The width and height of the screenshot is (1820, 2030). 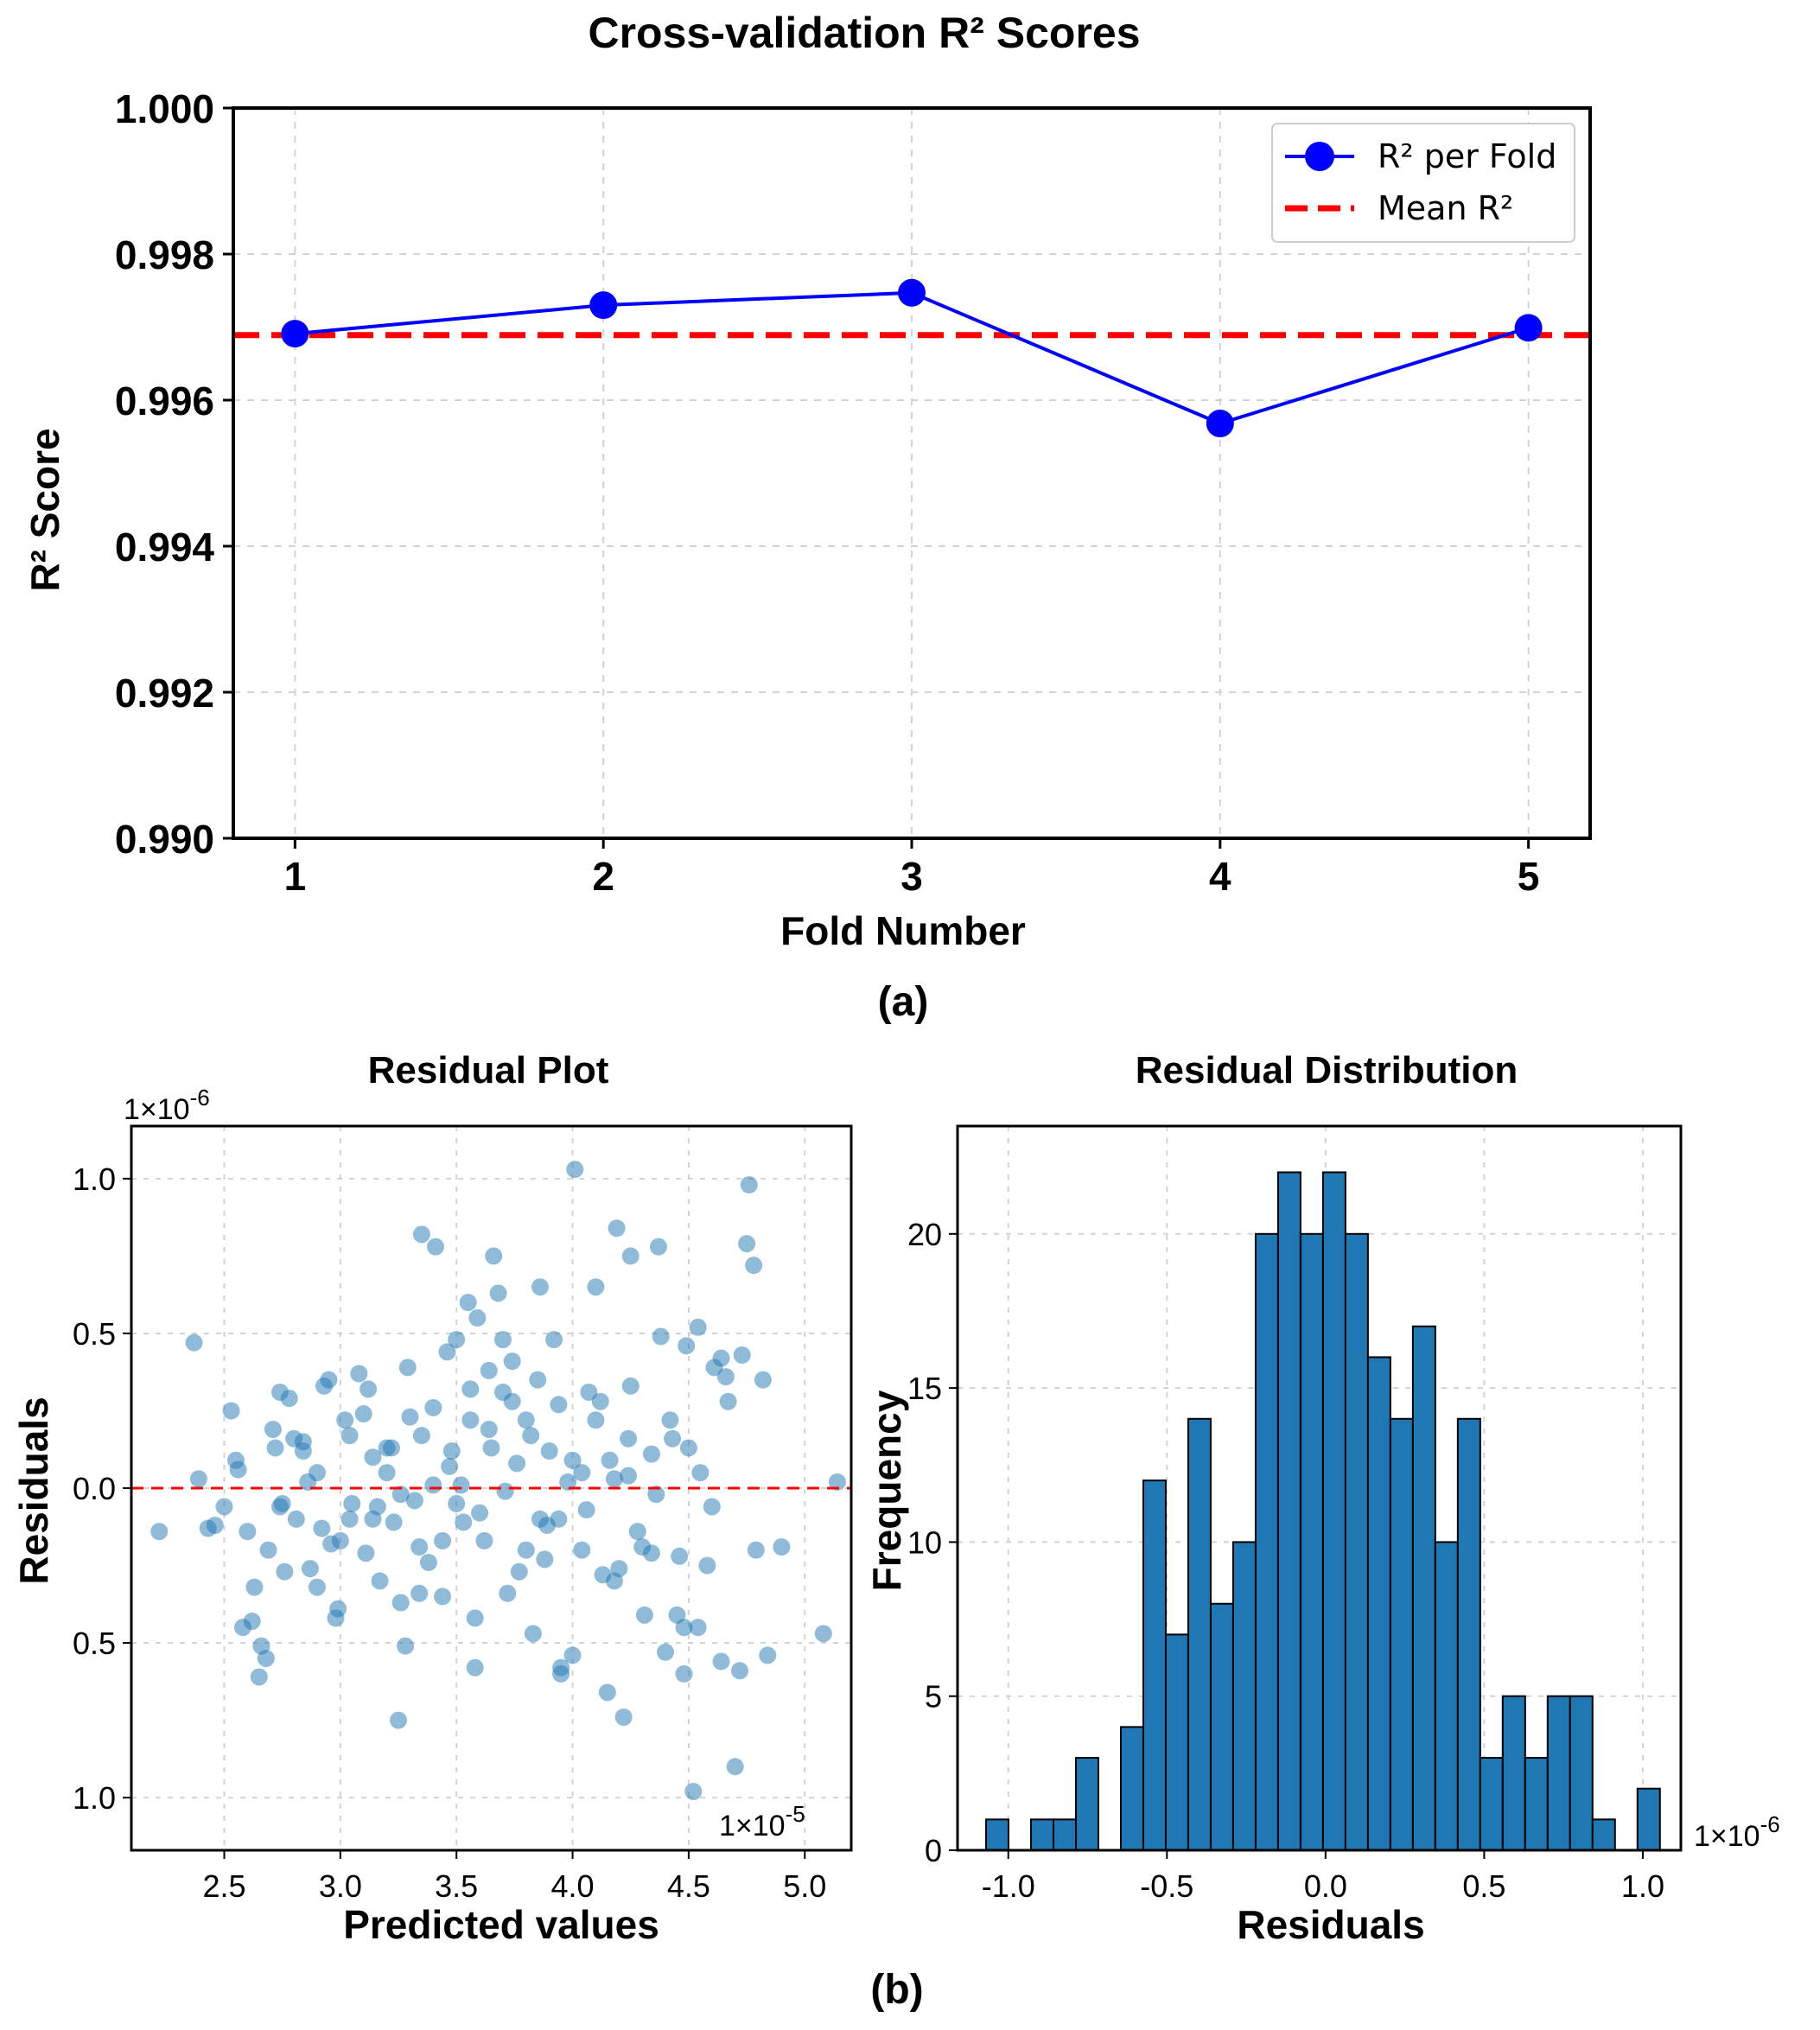 I want to click on residual-x-tick-label: 4.5, so click(x=688, y=1886).